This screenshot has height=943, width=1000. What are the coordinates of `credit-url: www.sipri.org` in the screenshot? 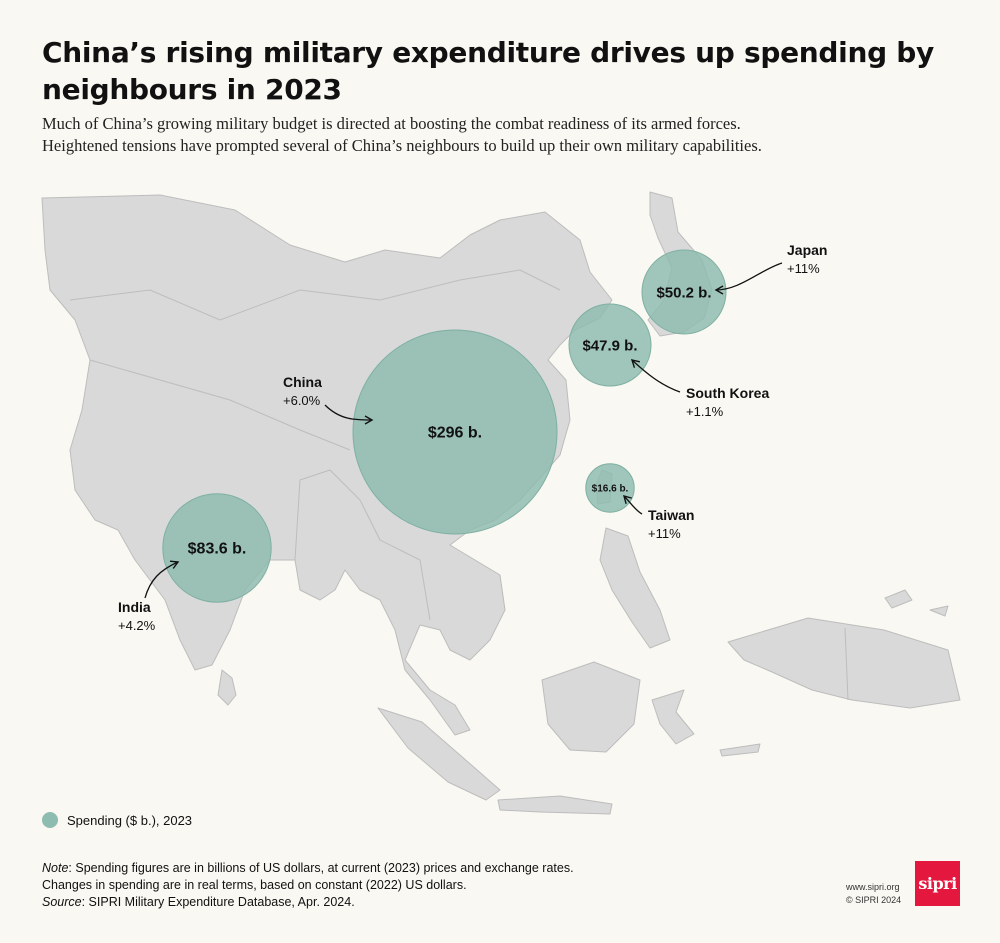 It's located at (873, 887).